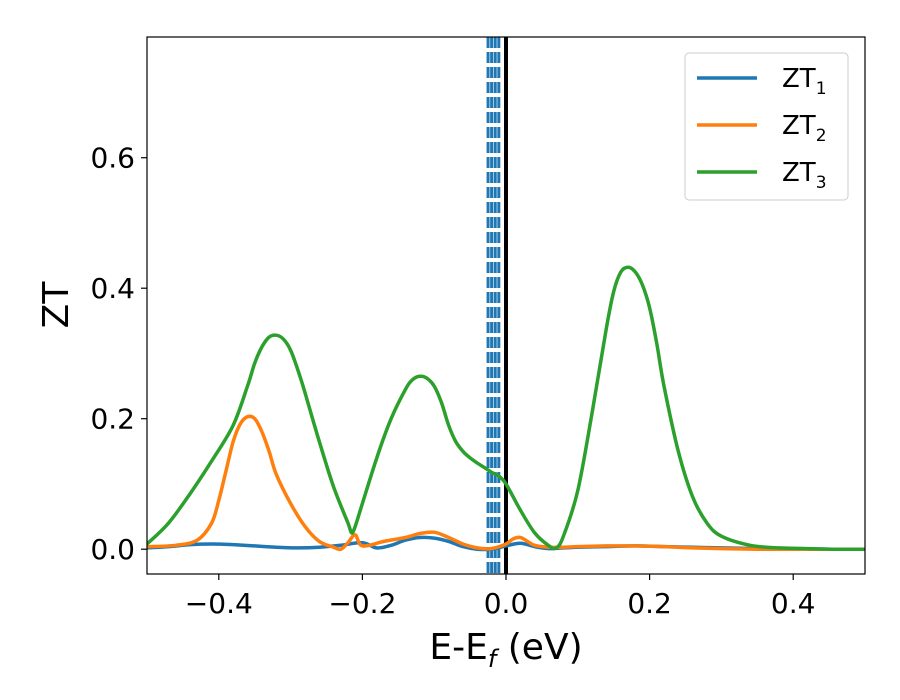 The image size is (900, 700). What do you see at coordinates (112, 549) in the screenshot?
I see `y-tick-label: 0.0` at bounding box center [112, 549].